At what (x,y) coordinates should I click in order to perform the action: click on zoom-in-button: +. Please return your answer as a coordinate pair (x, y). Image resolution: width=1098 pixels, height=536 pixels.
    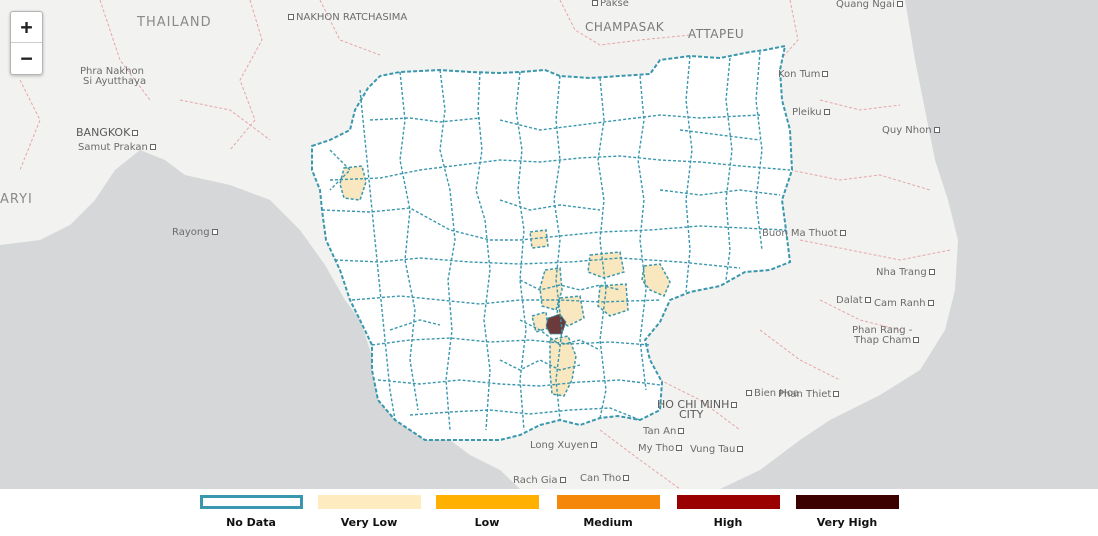
    Looking at the image, I should click on (26, 27).